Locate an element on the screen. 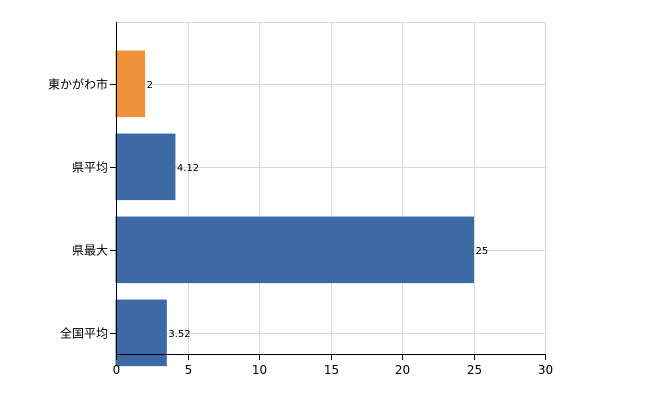 The image size is (650, 400). category-label-4: 全国平均 is located at coordinates (84, 333).